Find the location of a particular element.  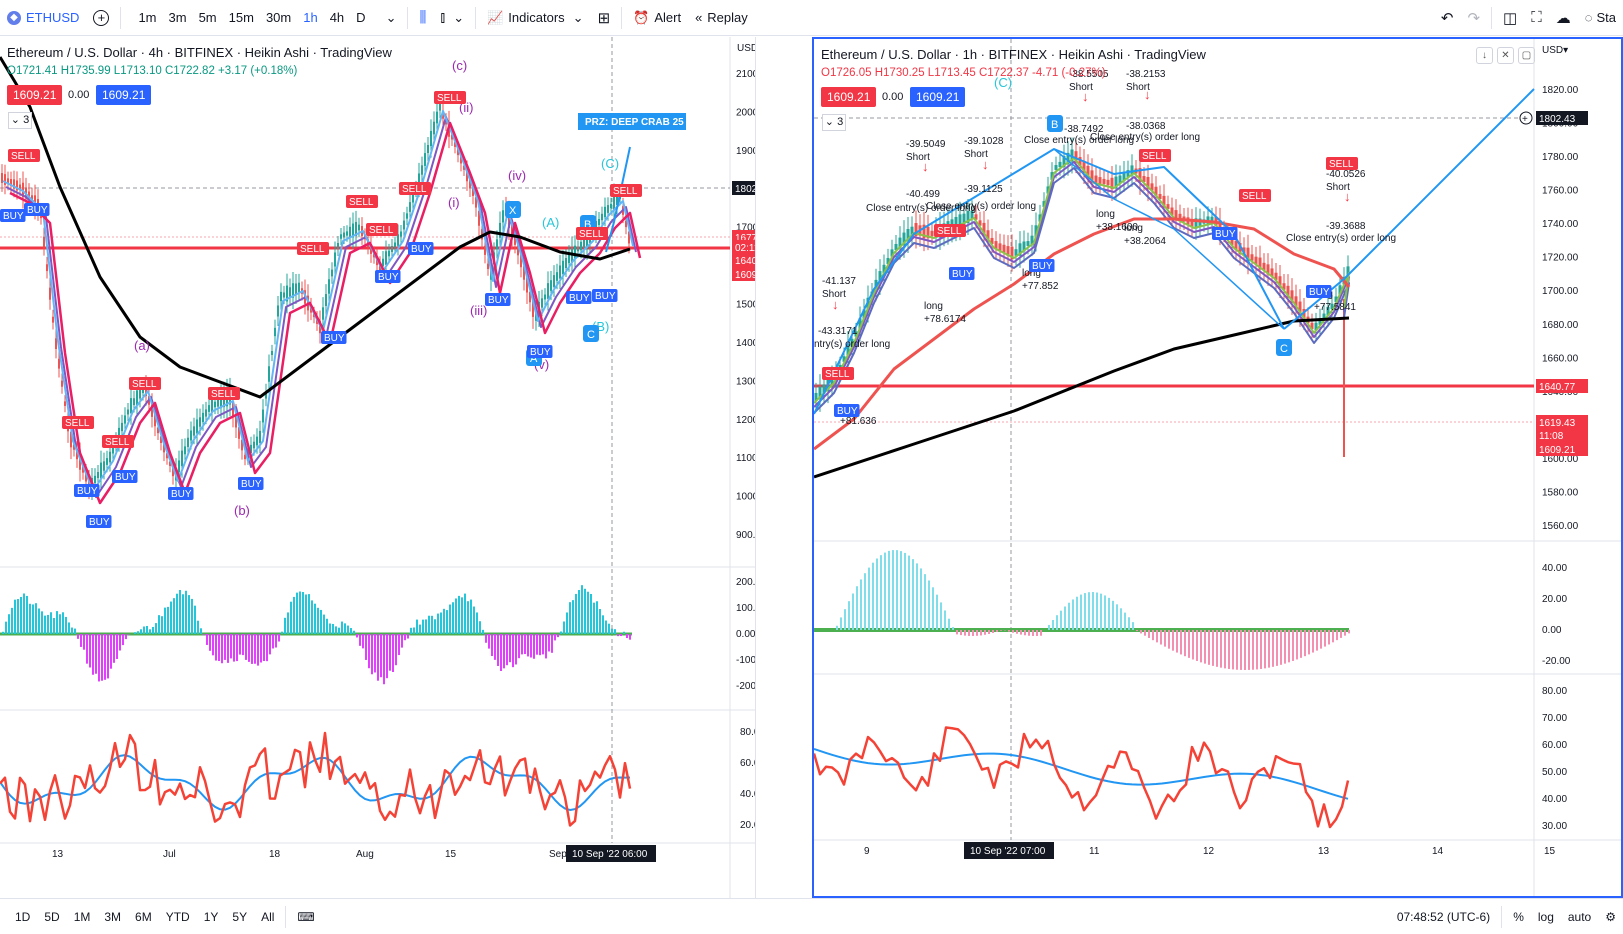

alert-button: ⏰ Alert is located at coordinates (657, 18).